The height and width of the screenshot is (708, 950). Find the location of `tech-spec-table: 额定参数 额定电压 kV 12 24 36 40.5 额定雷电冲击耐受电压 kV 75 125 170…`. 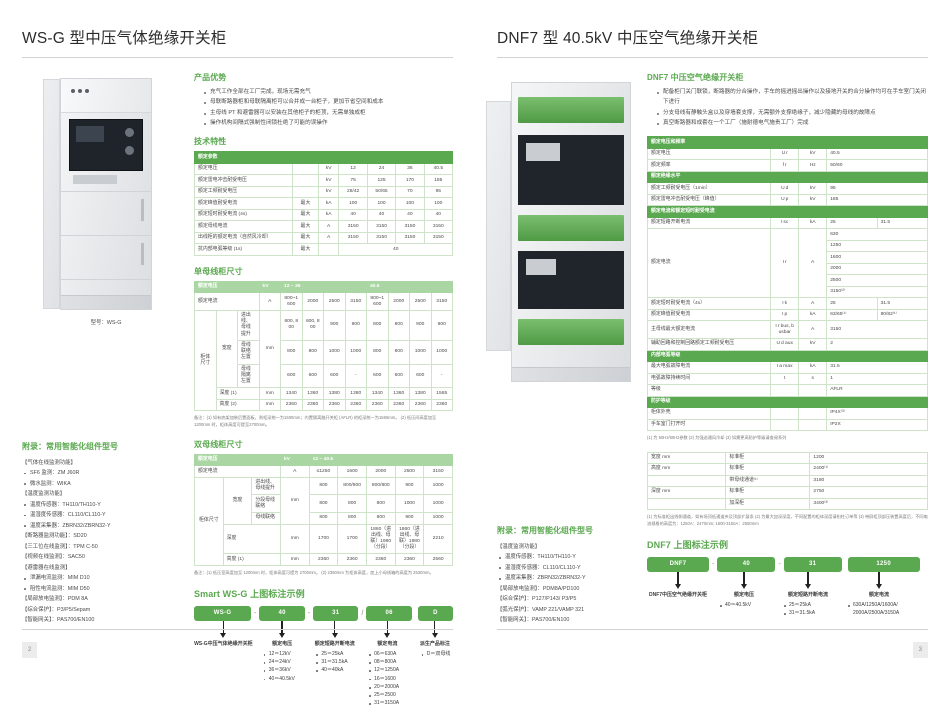

tech-spec-table: 额定参数 额定电压 kV 12 24 36 40.5 额定雷电冲击耐受电压 kV 75 125 170… is located at coordinates (323, 203).